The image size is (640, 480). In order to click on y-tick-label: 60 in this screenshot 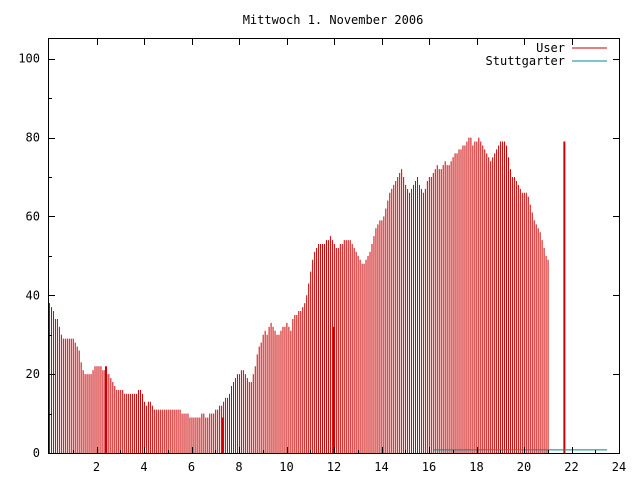, I will do `click(33, 216)`.